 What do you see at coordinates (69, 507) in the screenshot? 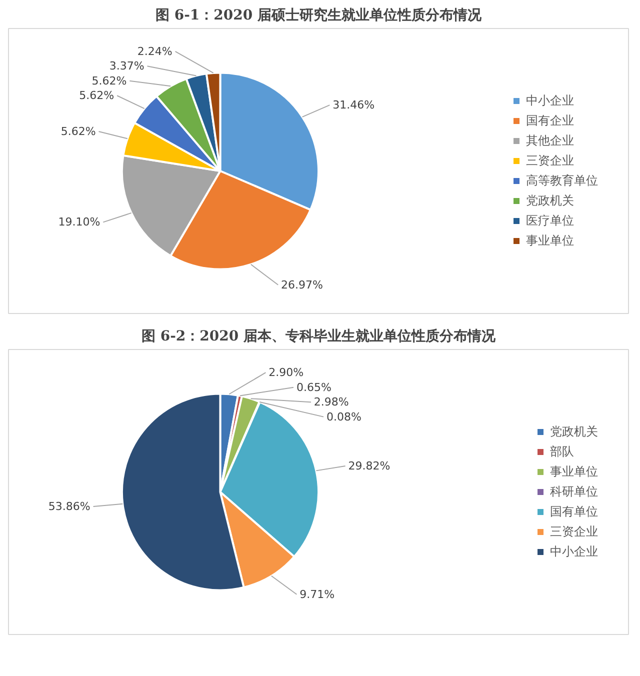
I see `data-label: 53.86%` at bounding box center [69, 507].